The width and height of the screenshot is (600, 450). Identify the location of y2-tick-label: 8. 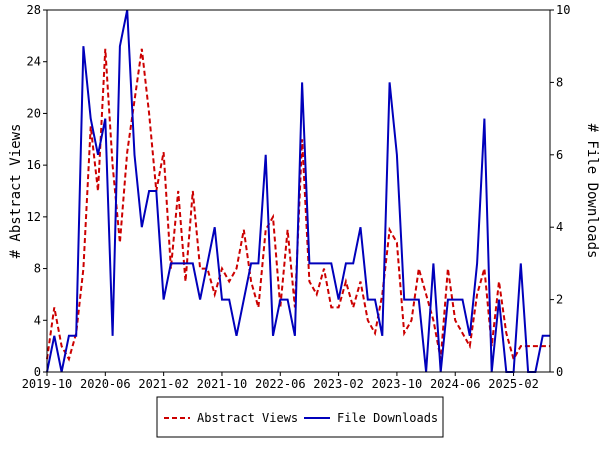
(559, 82).